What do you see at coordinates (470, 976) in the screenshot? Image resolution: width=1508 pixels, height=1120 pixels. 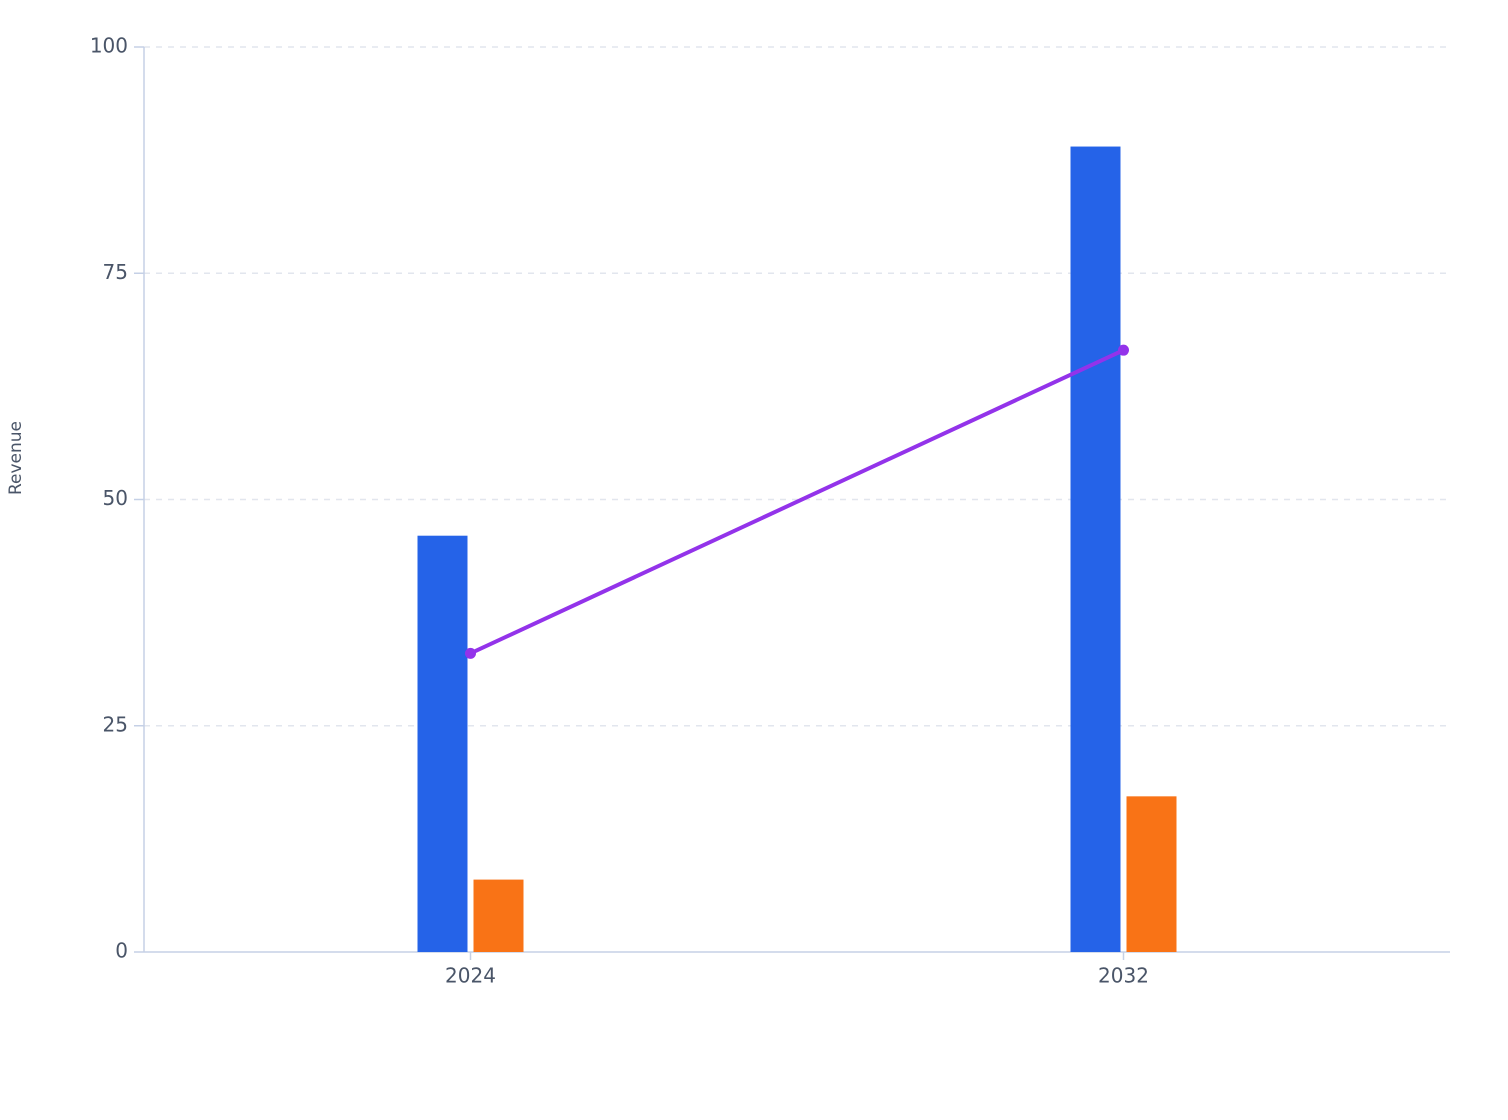 I see `x-tick-label: 2024` at bounding box center [470, 976].